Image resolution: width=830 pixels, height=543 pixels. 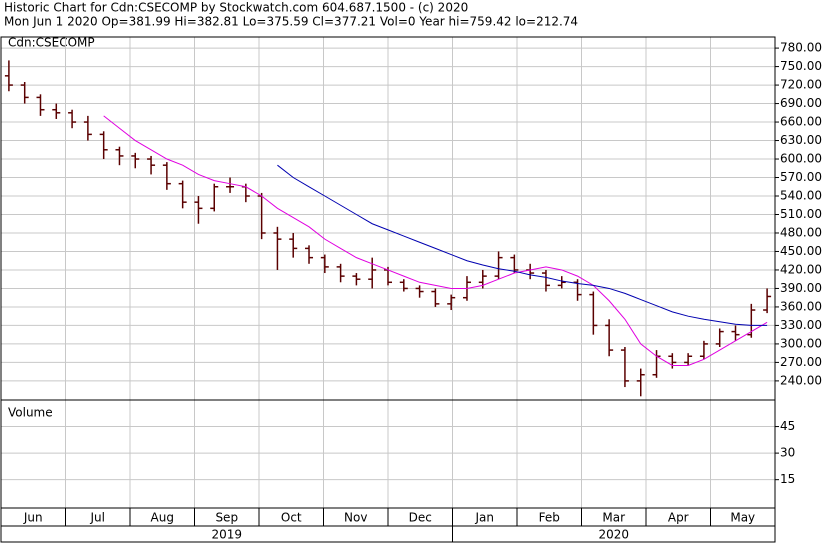 What do you see at coordinates (613, 518) in the screenshot?
I see `x-tick-label: Mar` at bounding box center [613, 518].